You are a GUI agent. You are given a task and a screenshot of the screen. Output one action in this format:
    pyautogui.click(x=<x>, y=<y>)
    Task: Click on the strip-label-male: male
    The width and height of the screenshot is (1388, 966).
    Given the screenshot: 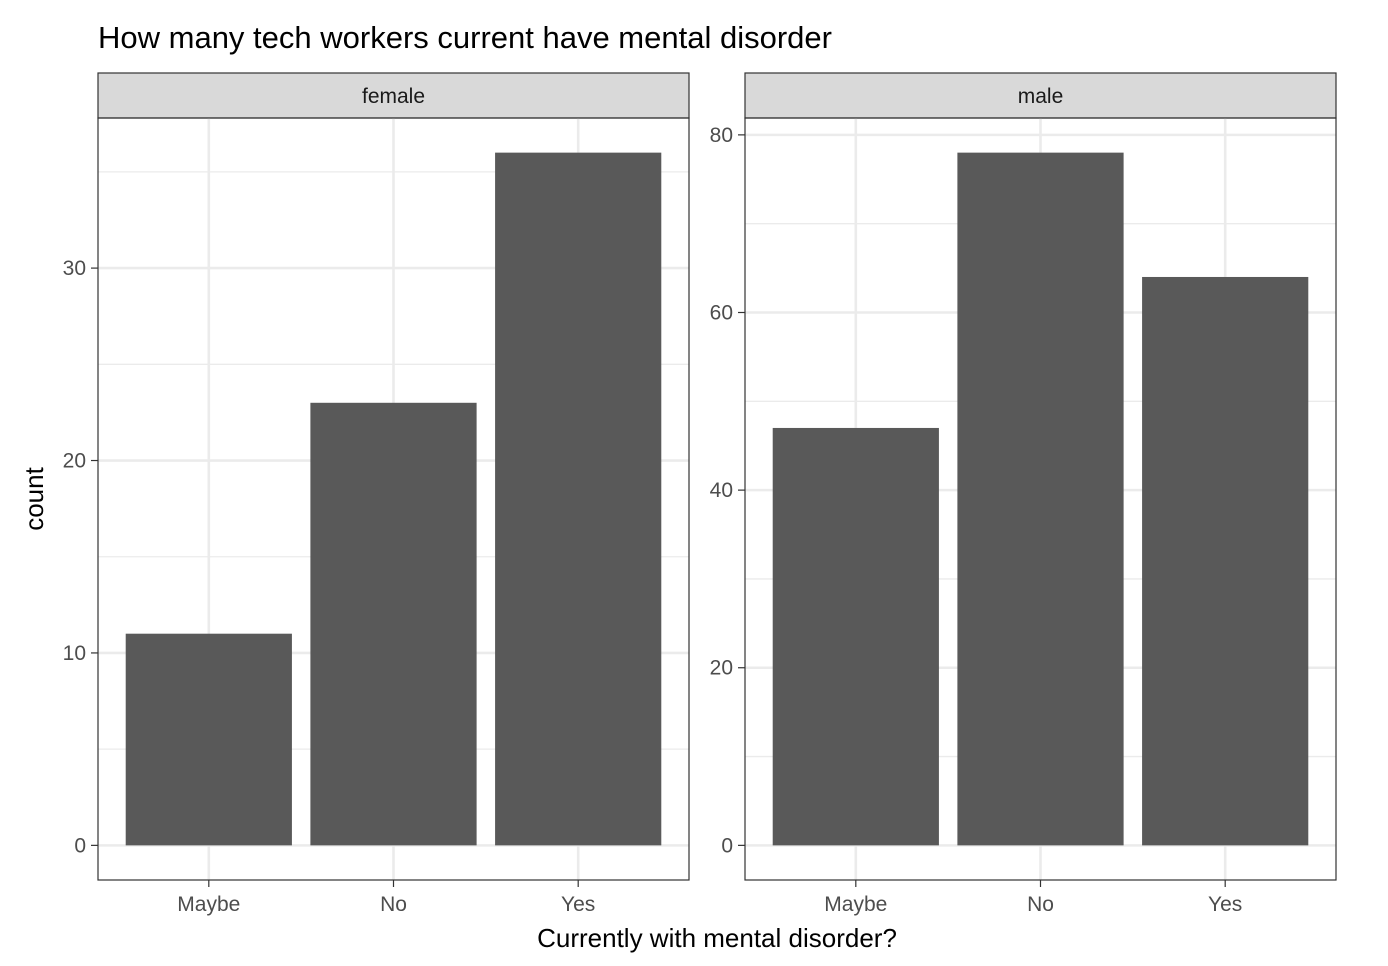 What is the action you would take?
    pyautogui.click(x=1041, y=96)
    